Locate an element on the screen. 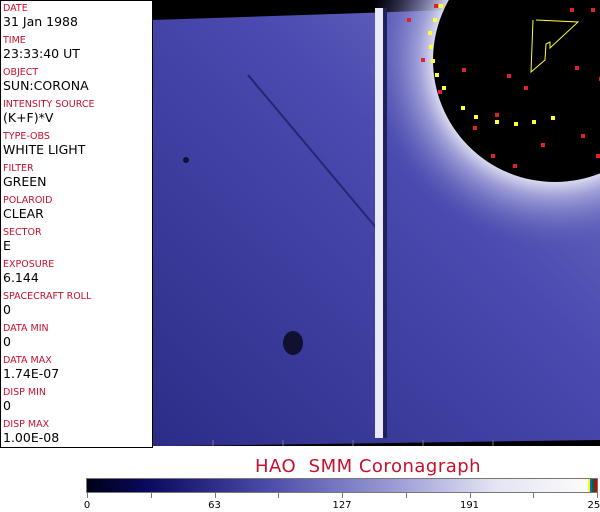 The width and height of the screenshot is (600, 512). field-label: DATA MIN is located at coordinates (26, 328).